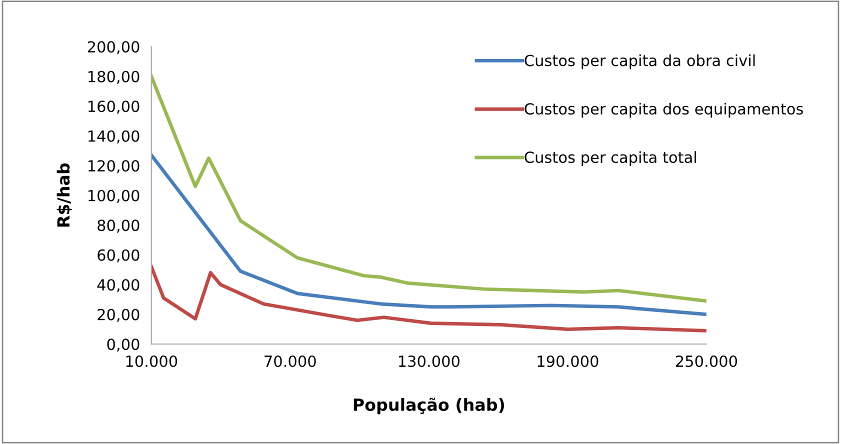  I want to click on legend-label: Custos per capita da obra civil, so click(639, 62).